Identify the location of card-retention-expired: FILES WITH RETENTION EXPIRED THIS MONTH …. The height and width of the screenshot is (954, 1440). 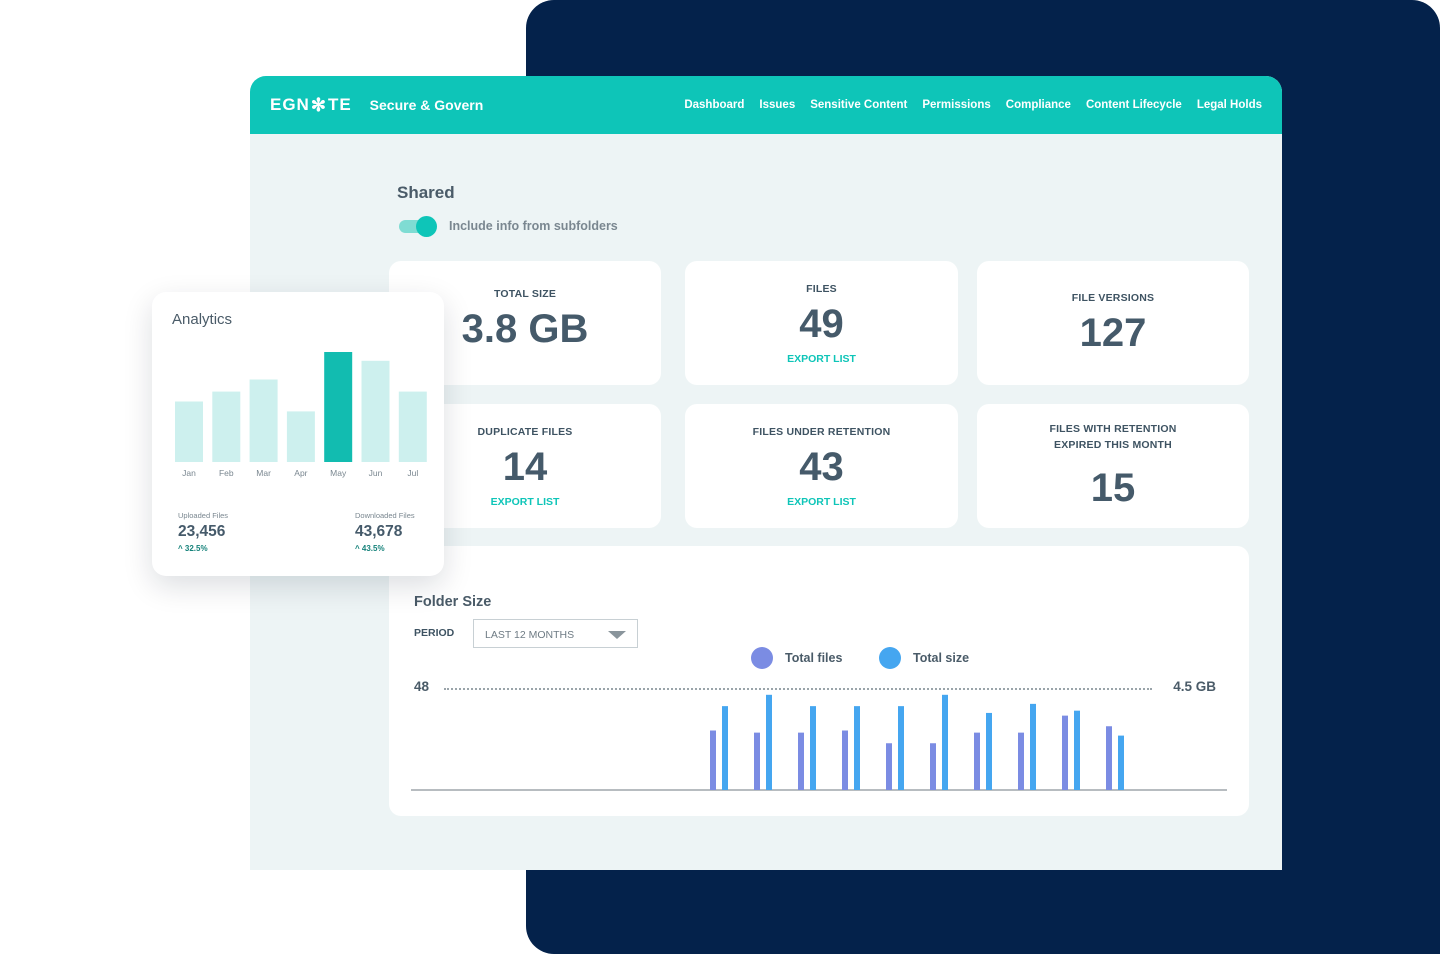
(1113, 466).